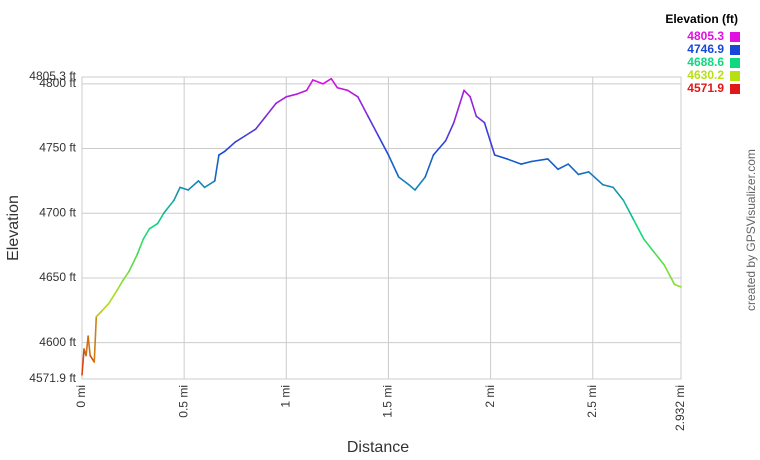 The width and height of the screenshot is (760, 460). I want to click on legend-title: Elevation (ft), so click(701, 19).